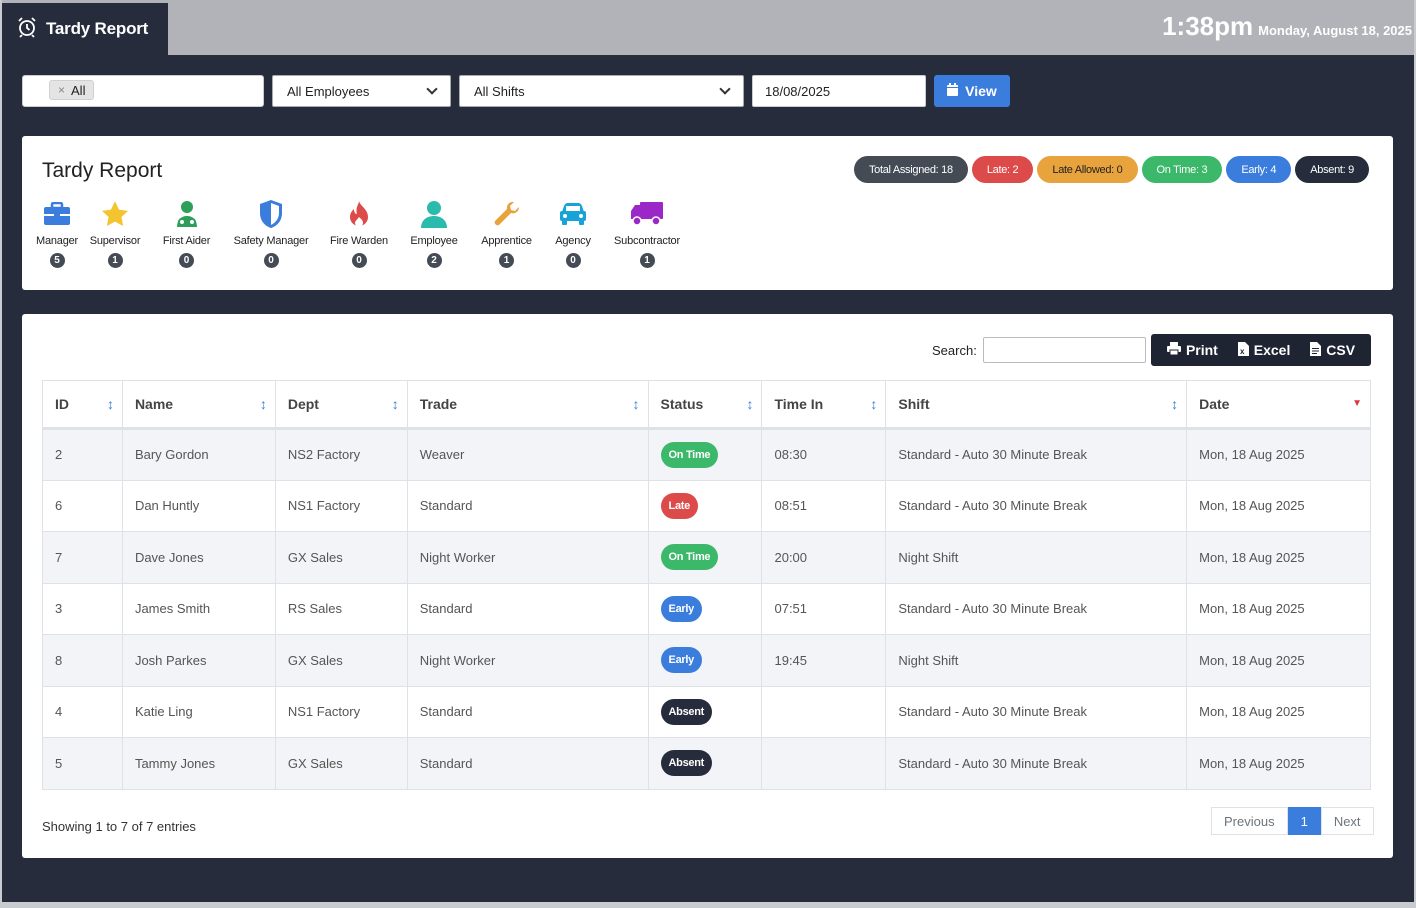 This screenshot has height=908, width=1416. What do you see at coordinates (82, 660) in the screenshot?
I see `cell-id: 8` at bounding box center [82, 660].